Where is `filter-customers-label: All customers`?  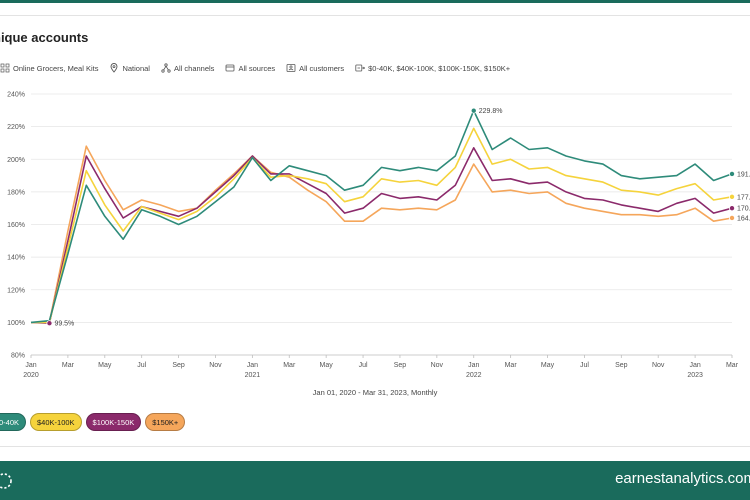
filter-customers-label: All customers is located at coordinates (322, 68).